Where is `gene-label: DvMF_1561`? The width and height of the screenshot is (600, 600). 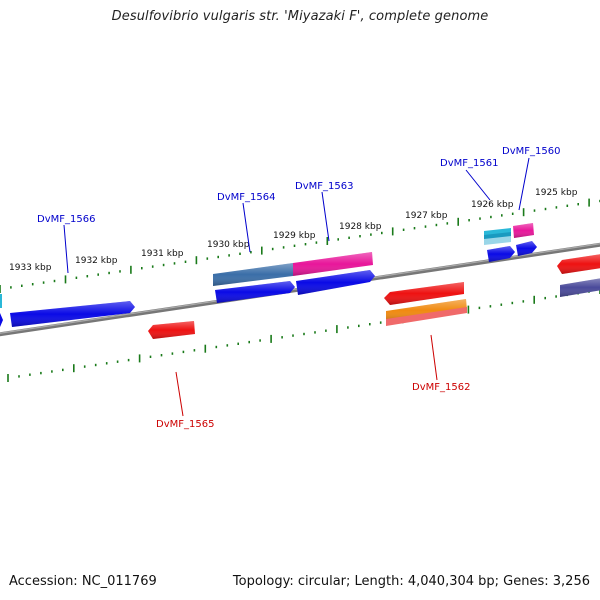 gene-label: DvMF_1561 is located at coordinates (469, 163).